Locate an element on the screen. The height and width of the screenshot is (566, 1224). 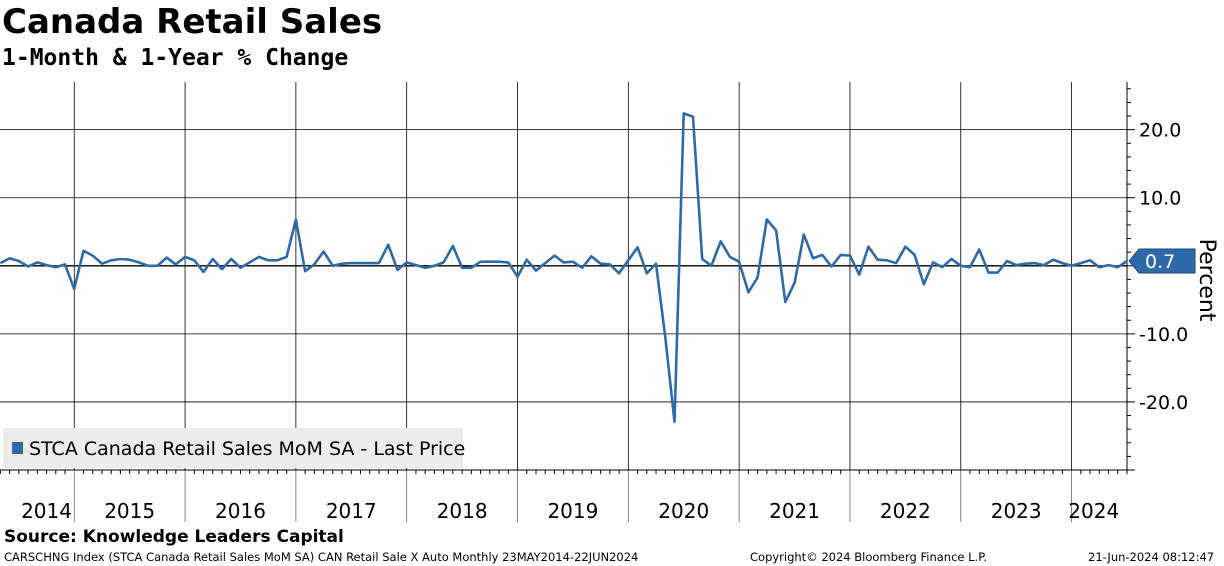
source-note: Source: Knowledge Leaders Capital is located at coordinates (174, 537).